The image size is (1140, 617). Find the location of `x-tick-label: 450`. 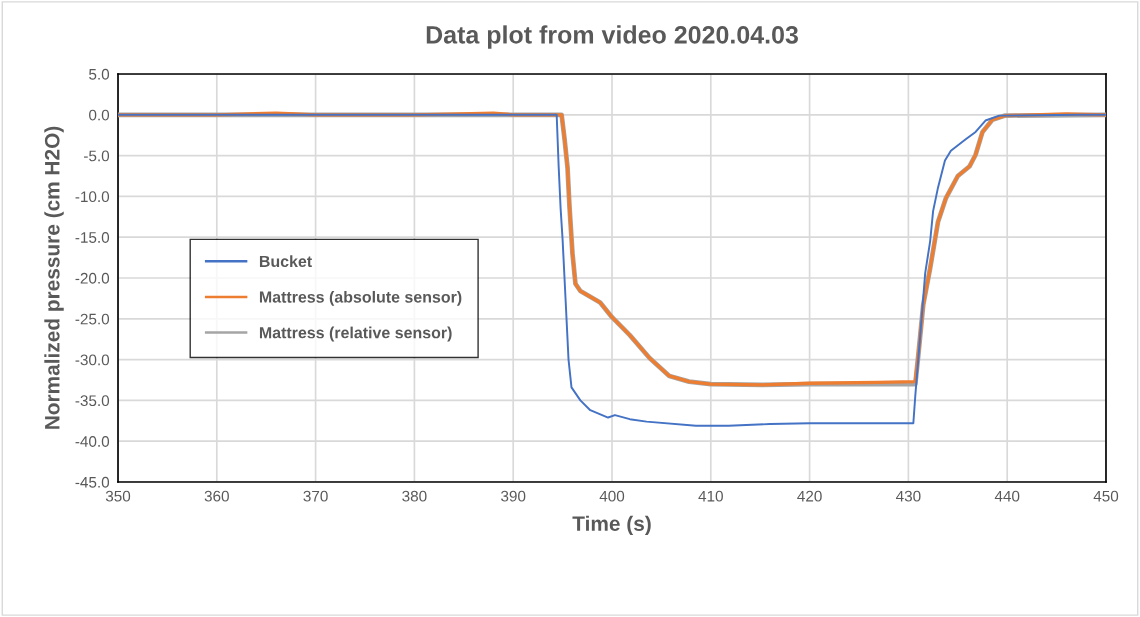

x-tick-label: 450 is located at coordinates (1106, 496).